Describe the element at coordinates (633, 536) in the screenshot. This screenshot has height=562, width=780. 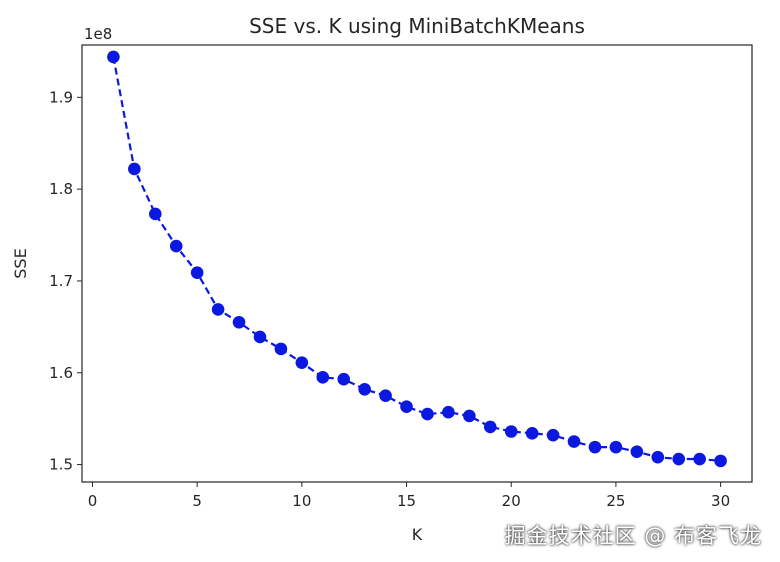
I see `watermark-text: 掘金技术社区 @ 布客飞龙` at that location.